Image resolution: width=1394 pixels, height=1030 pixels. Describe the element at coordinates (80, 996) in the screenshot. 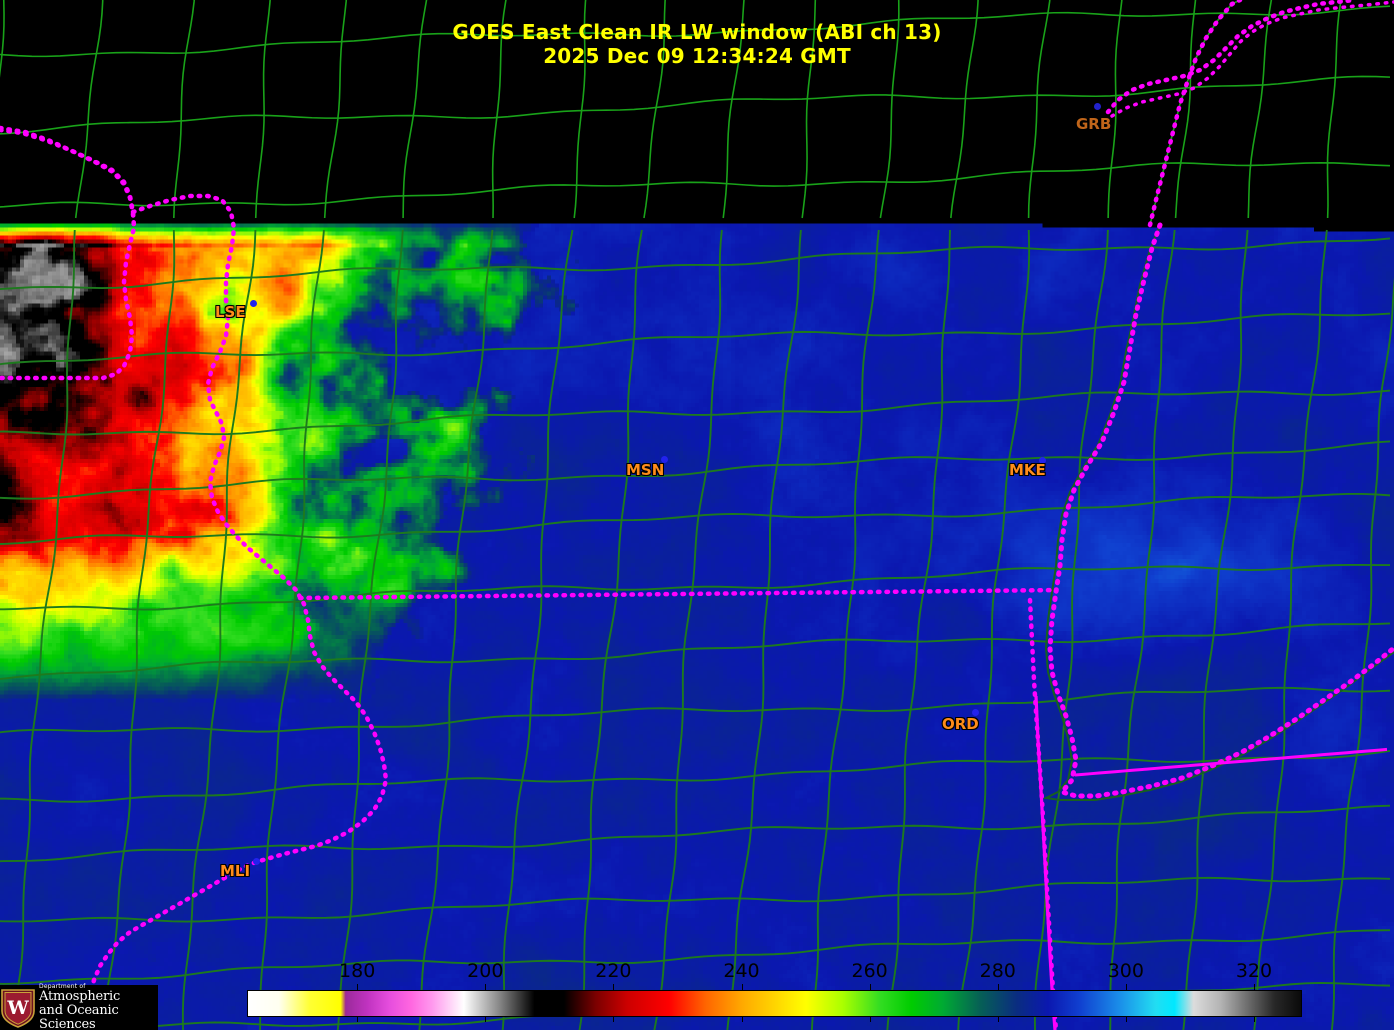

I see `logo-line-1: Atmospheric` at that location.